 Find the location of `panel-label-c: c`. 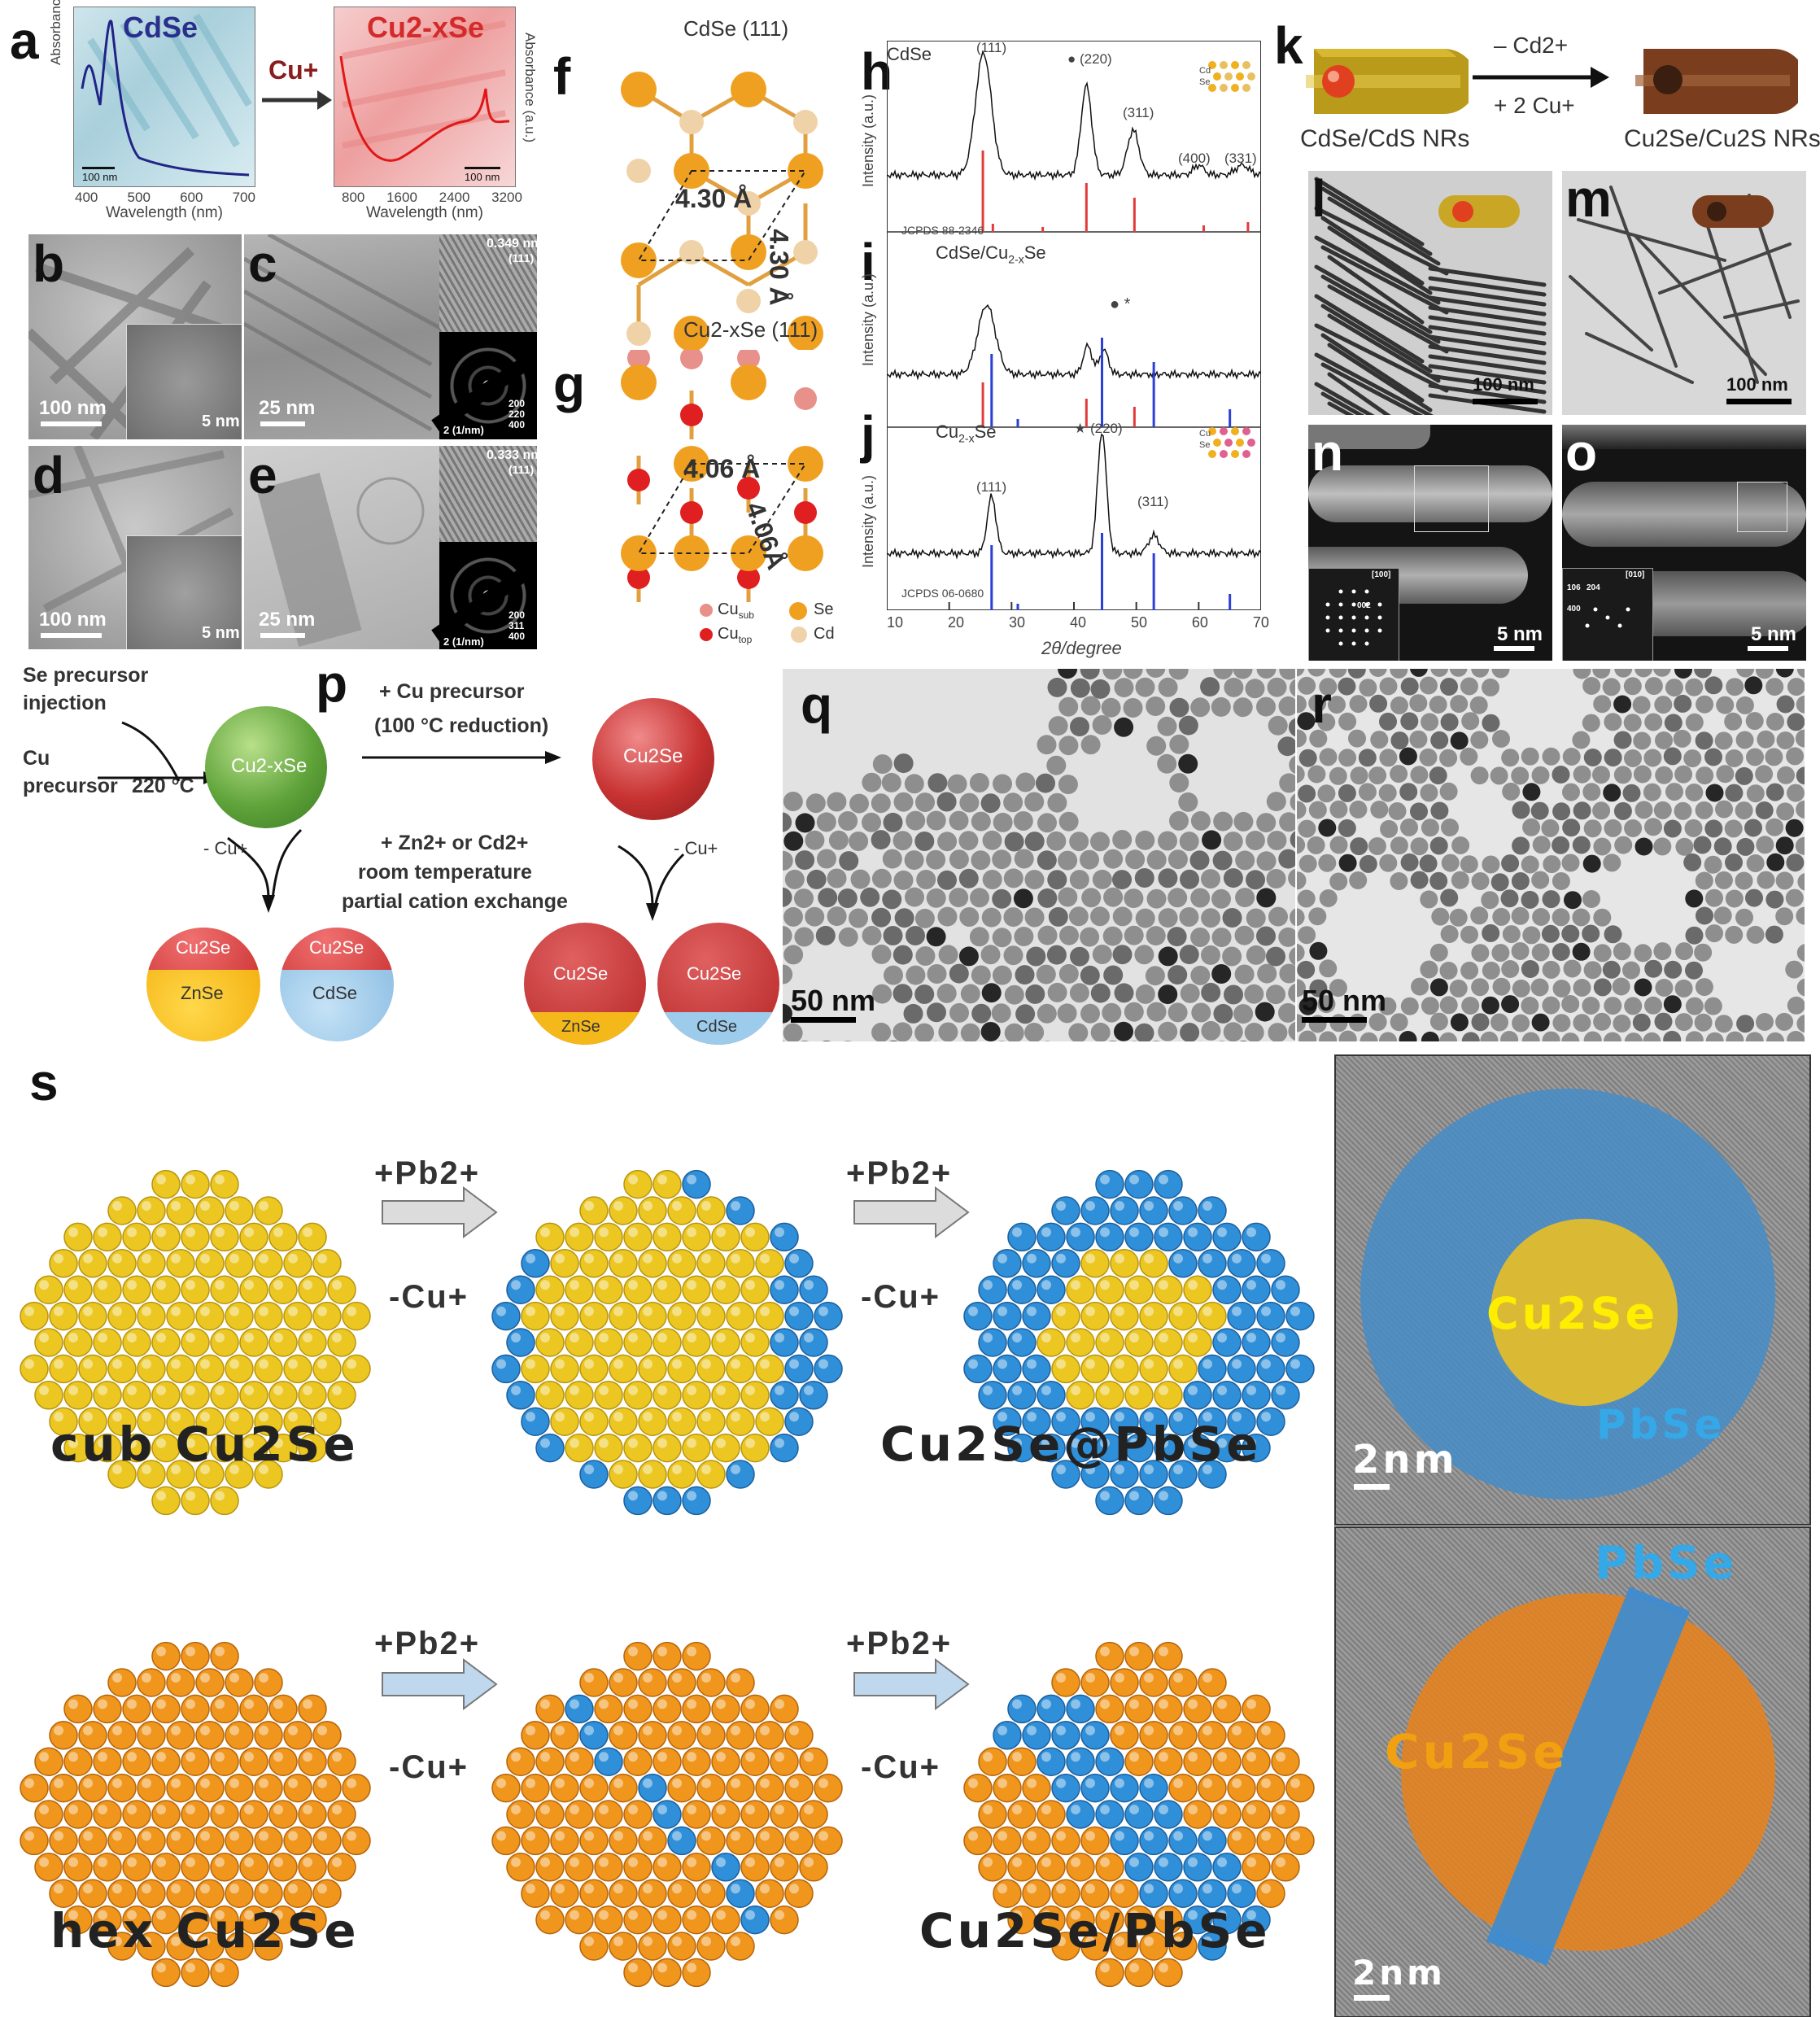

panel-label-c: c is located at coordinates (262, 263).